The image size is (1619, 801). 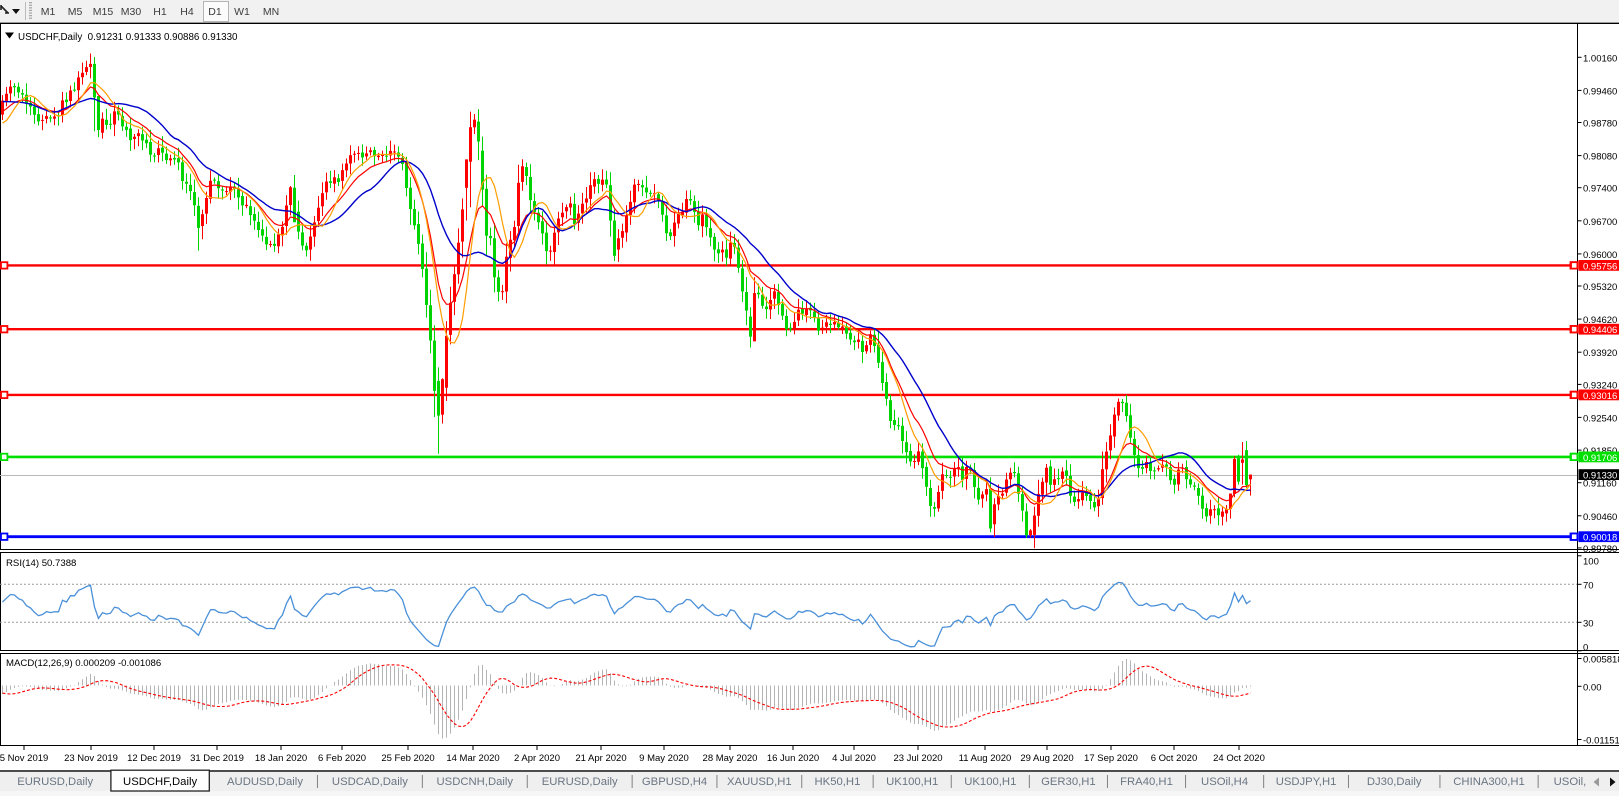 What do you see at coordinates (131, 12) in the screenshot?
I see `svg-text: M30` at bounding box center [131, 12].